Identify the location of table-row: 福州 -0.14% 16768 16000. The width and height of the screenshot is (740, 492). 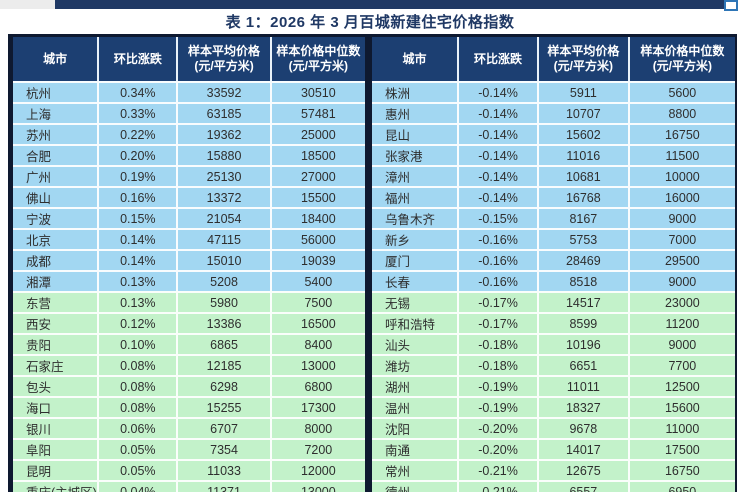
(553, 196).